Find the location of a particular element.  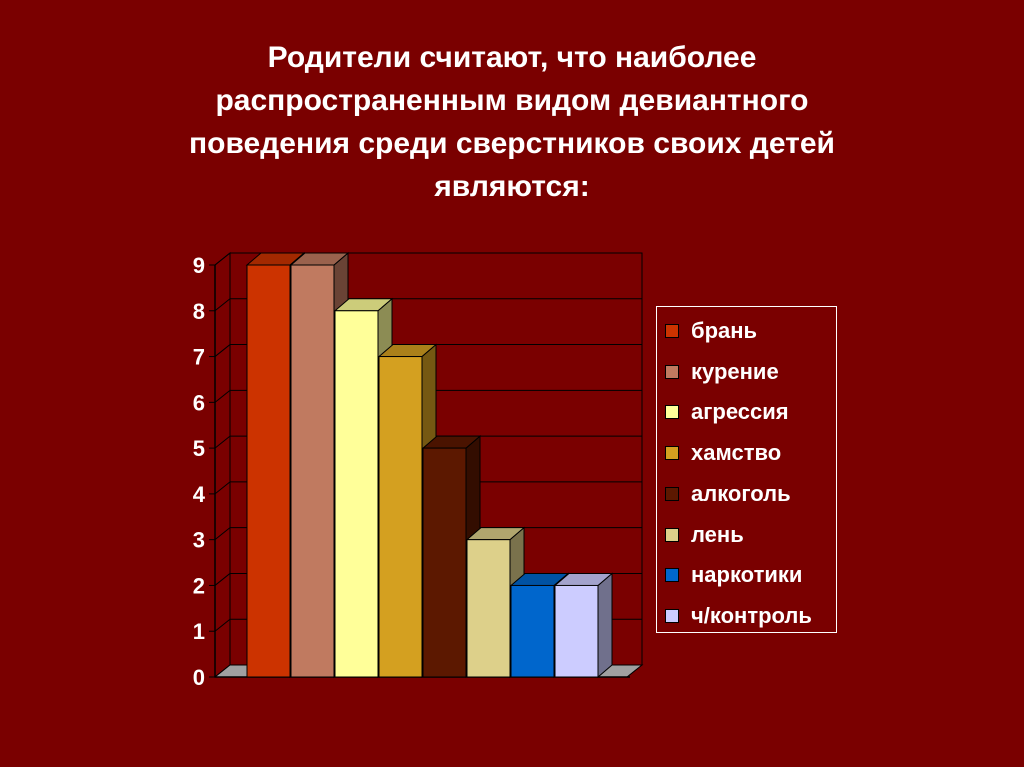

title-line-1: Родители считают, что наиболее is located at coordinates (512, 57).